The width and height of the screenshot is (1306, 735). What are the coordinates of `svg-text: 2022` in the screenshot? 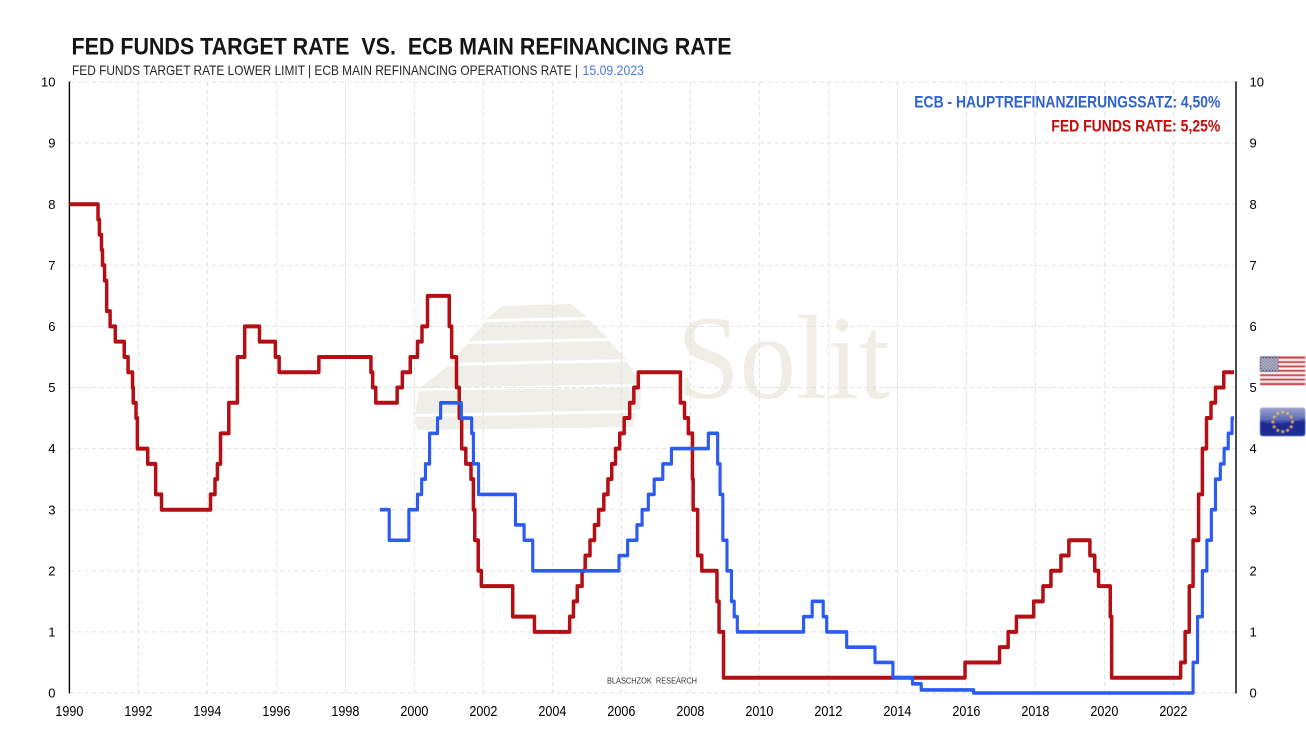 It's located at (1173, 712).